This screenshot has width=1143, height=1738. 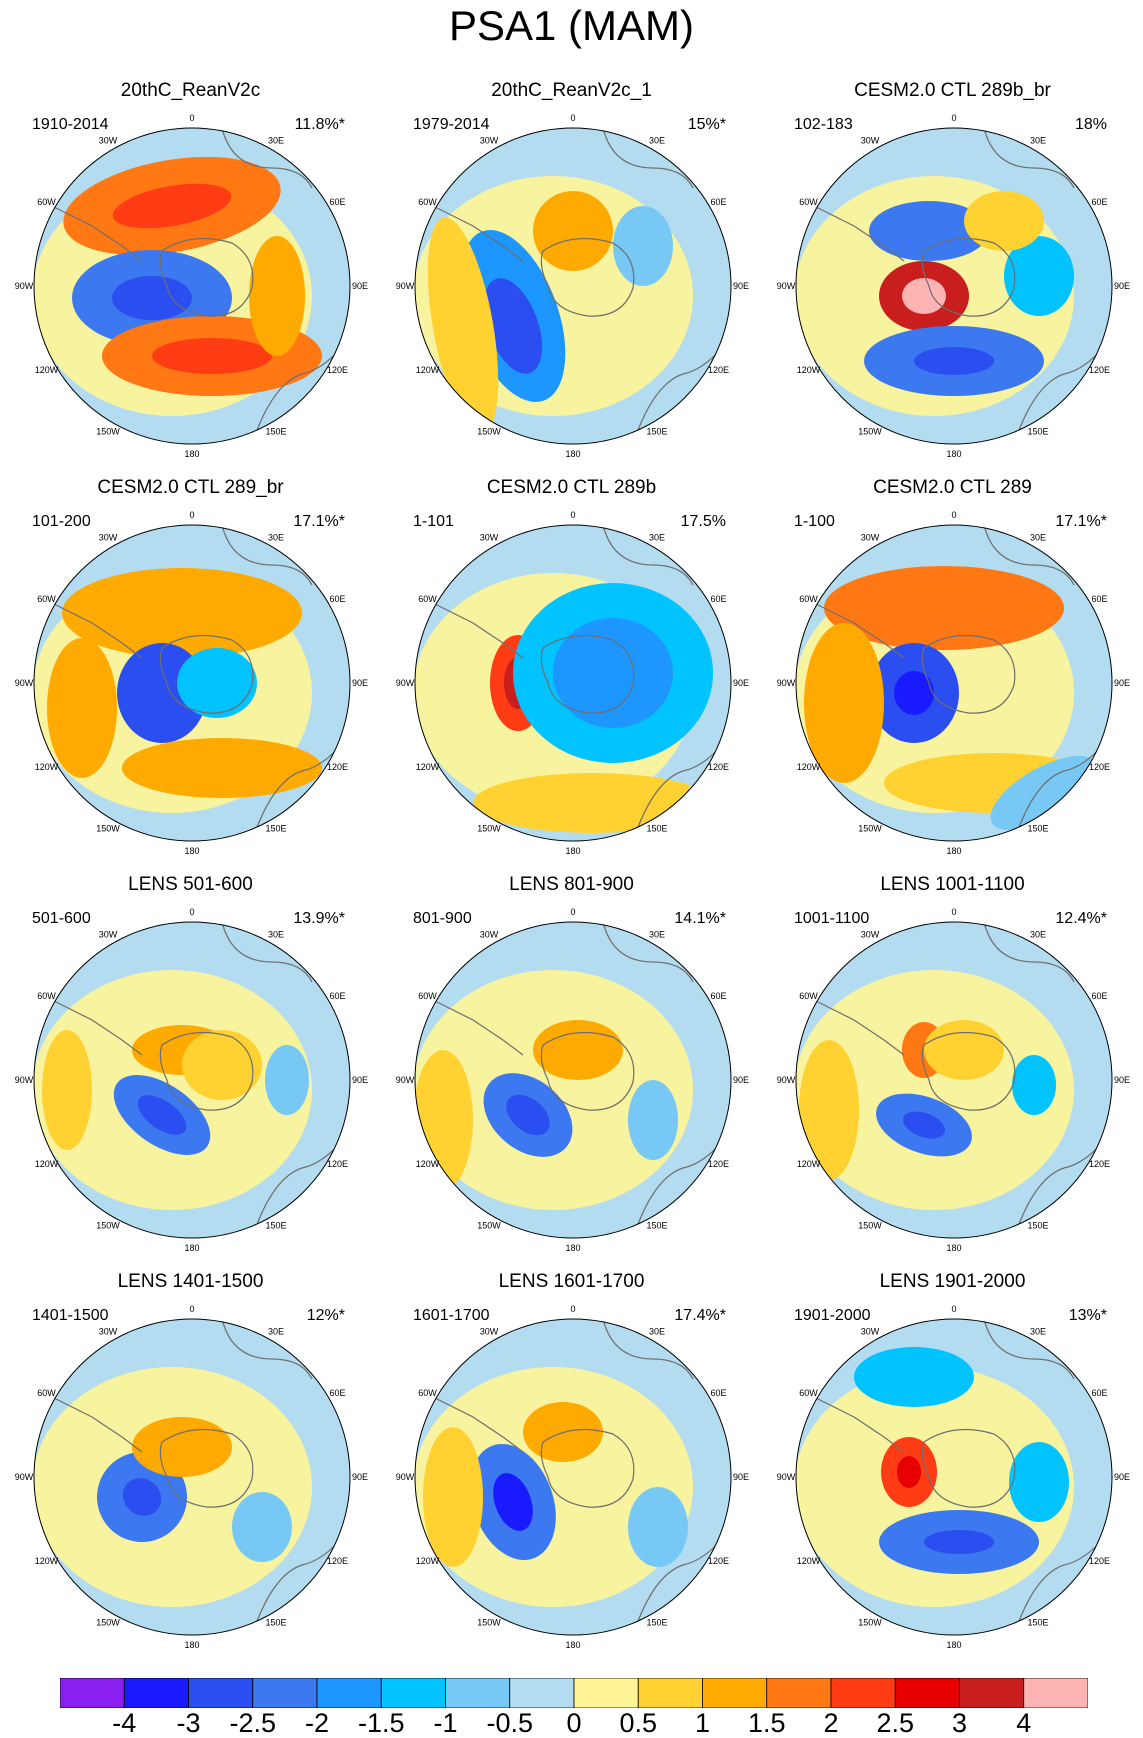 What do you see at coordinates (831, 1723) in the screenshot?
I see `colorbar-tick-label: 2` at bounding box center [831, 1723].